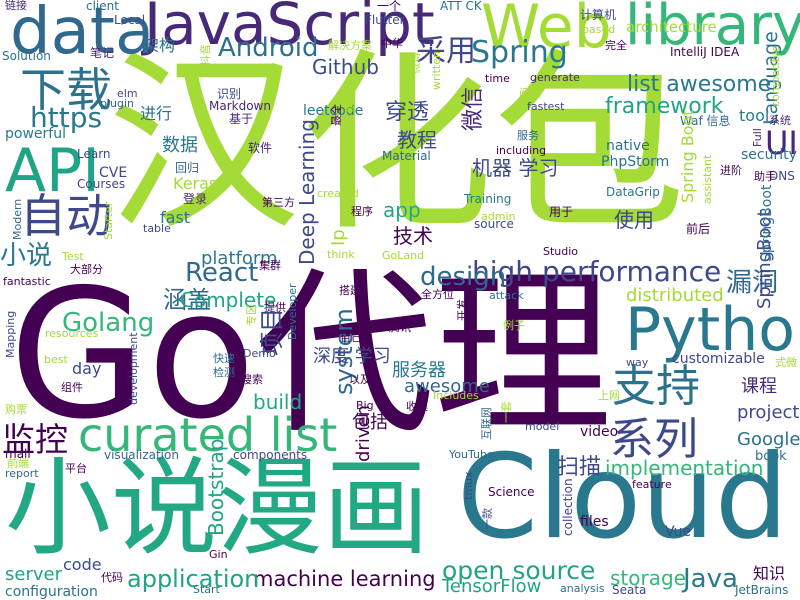 The image size is (800, 600). What do you see at coordinates (270, 265) in the screenshot?
I see `word: 集群` at bounding box center [270, 265].